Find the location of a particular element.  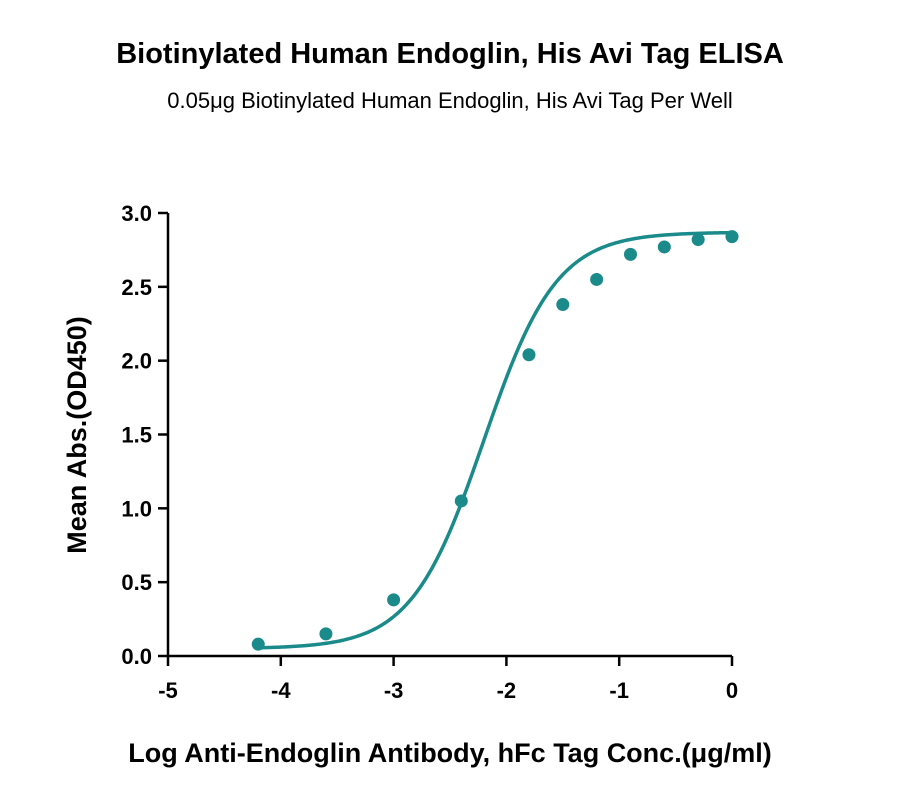

x-tick-label: -3 is located at coordinates (394, 690).